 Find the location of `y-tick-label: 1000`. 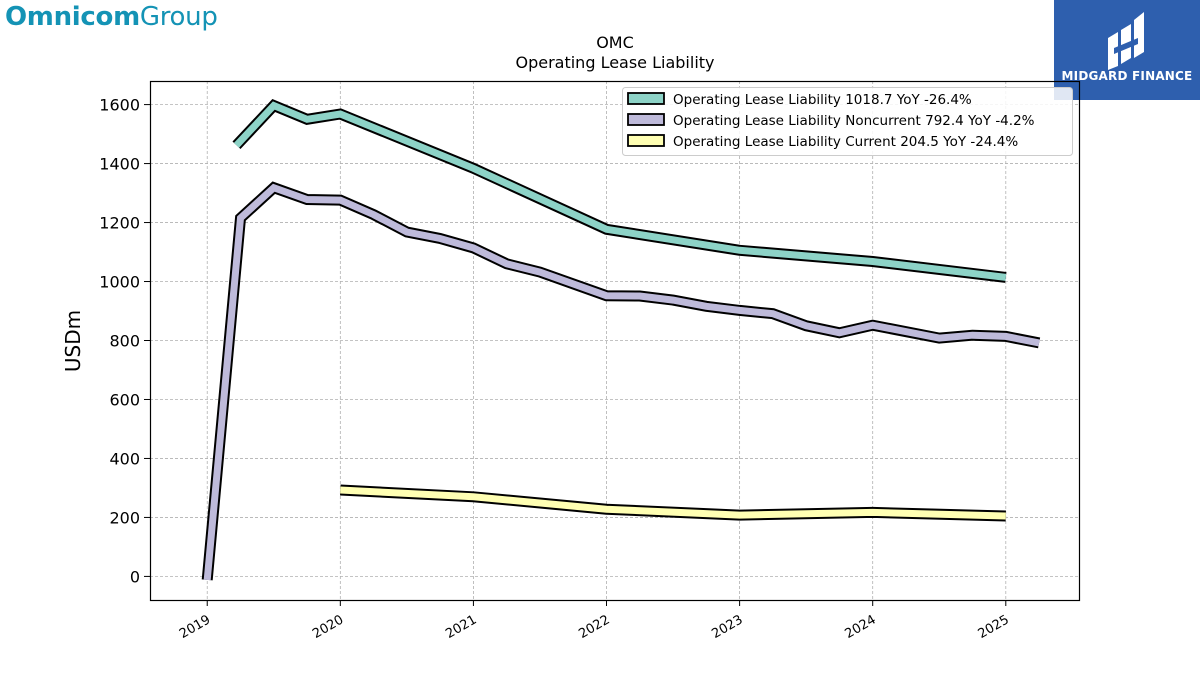

y-tick-label: 1000 is located at coordinates (119, 282).